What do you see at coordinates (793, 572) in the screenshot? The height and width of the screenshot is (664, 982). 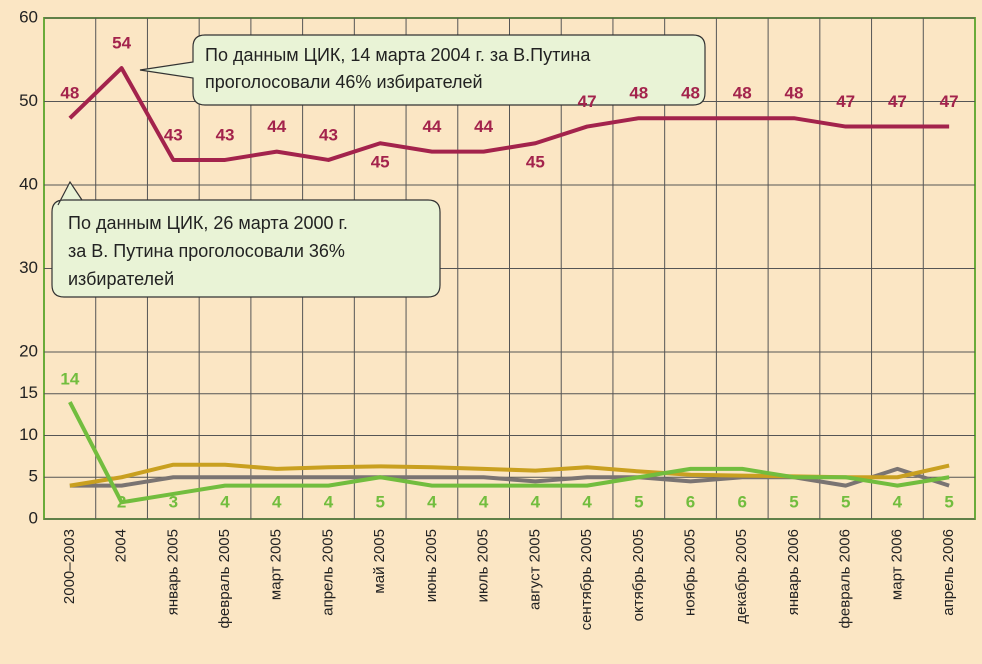 I see `x-tick-label: январь 2006` at bounding box center [793, 572].